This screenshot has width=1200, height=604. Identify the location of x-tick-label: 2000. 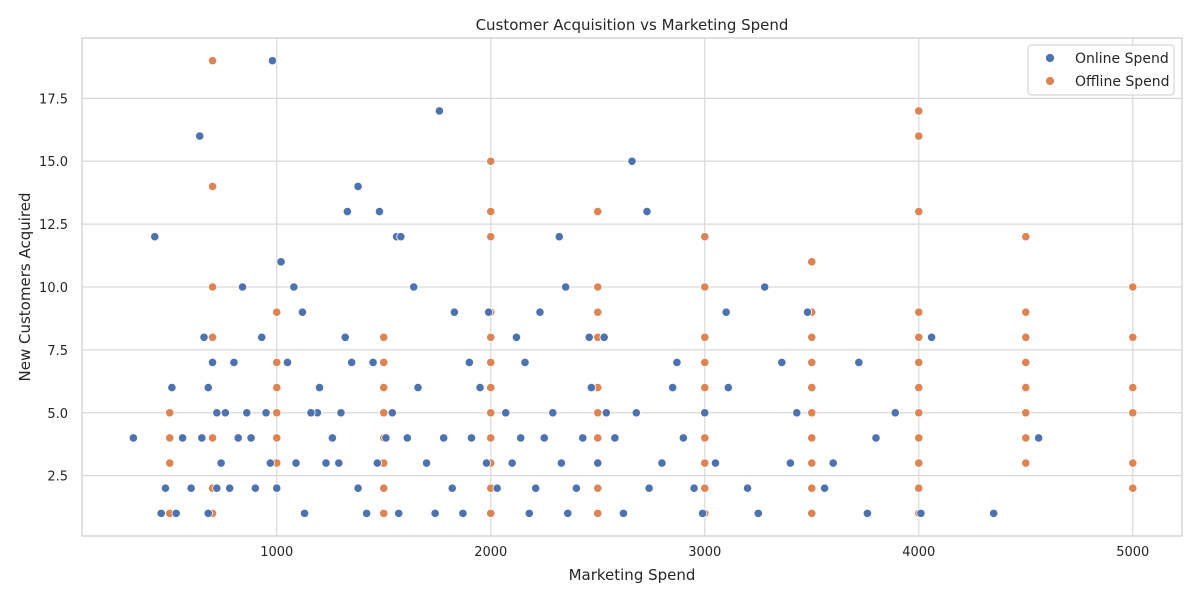
(490, 552).